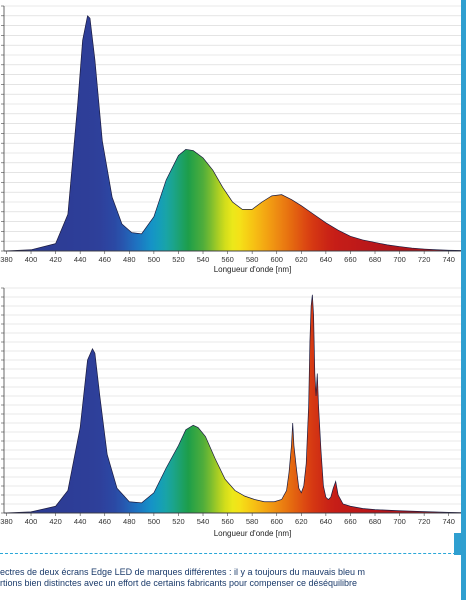 This screenshot has height=600, width=466. What do you see at coordinates (460, 544) in the screenshot?
I see `page-corner-tab` at bounding box center [460, 544].